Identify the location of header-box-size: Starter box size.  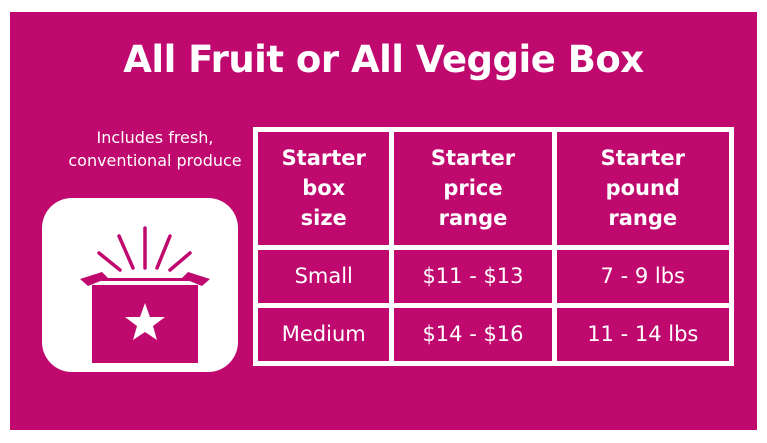
(323, 188).